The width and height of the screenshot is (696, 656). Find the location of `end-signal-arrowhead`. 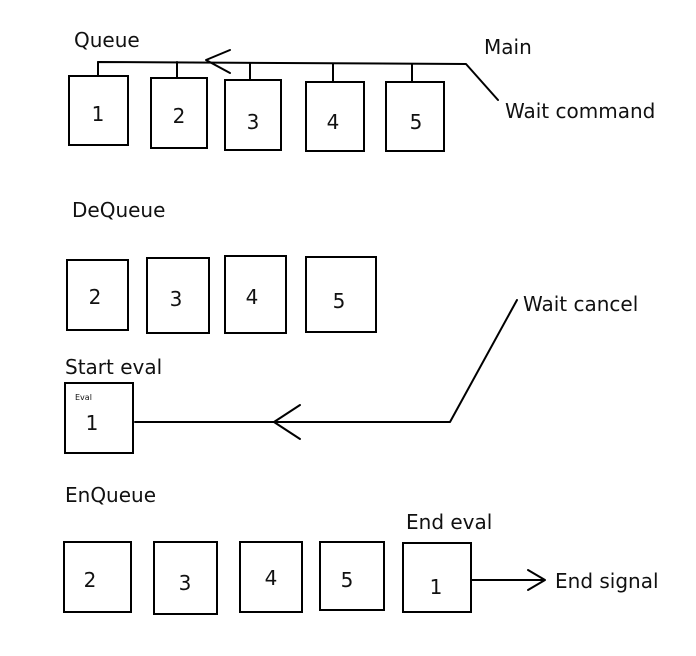

end-signal-arrowhead is located at coordinates (536, 580).